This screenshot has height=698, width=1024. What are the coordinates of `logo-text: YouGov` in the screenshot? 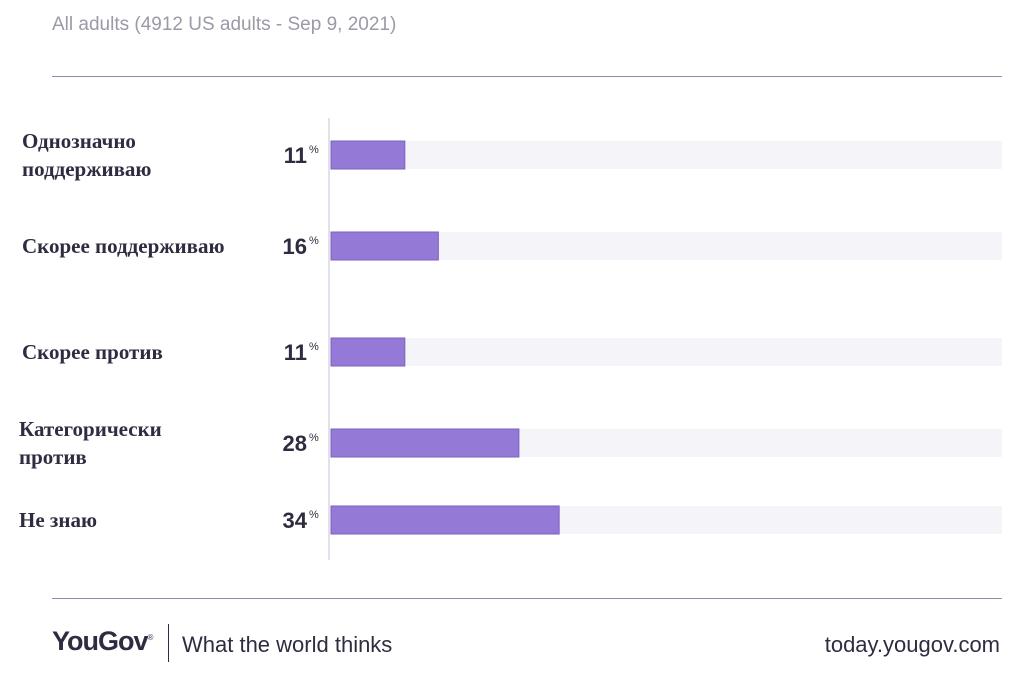 It's located at (100, 641).